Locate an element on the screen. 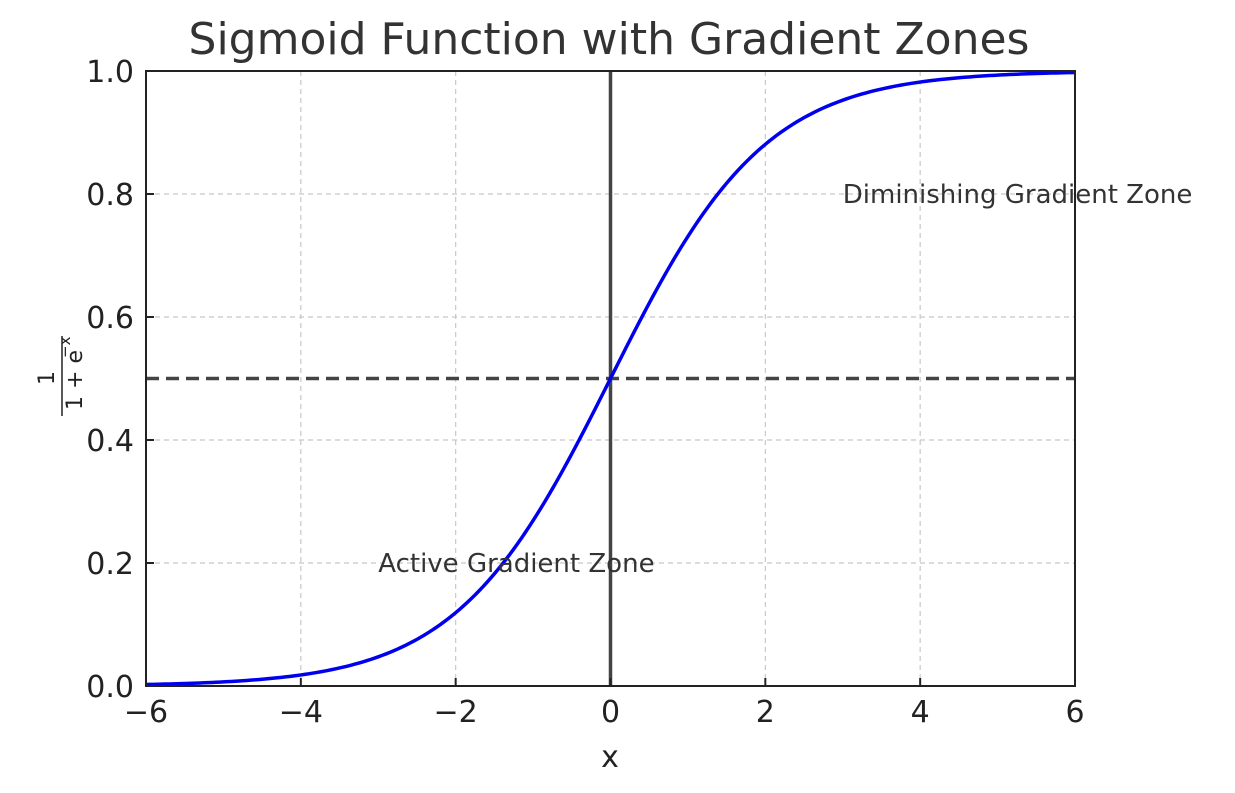 This screenshot has height=793, width=1235. y-tick-label: 1.0 is located at coordinates (110, 72).